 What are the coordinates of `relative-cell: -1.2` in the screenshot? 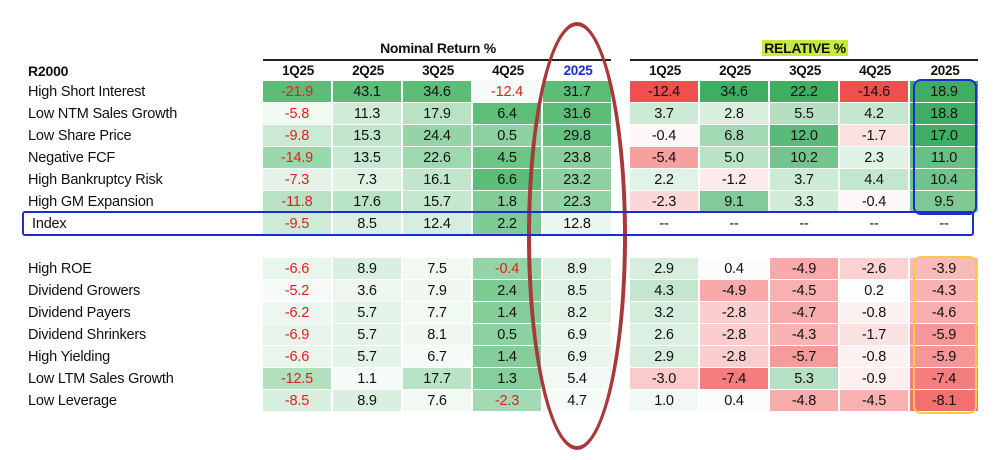 It's located at (734, 179).